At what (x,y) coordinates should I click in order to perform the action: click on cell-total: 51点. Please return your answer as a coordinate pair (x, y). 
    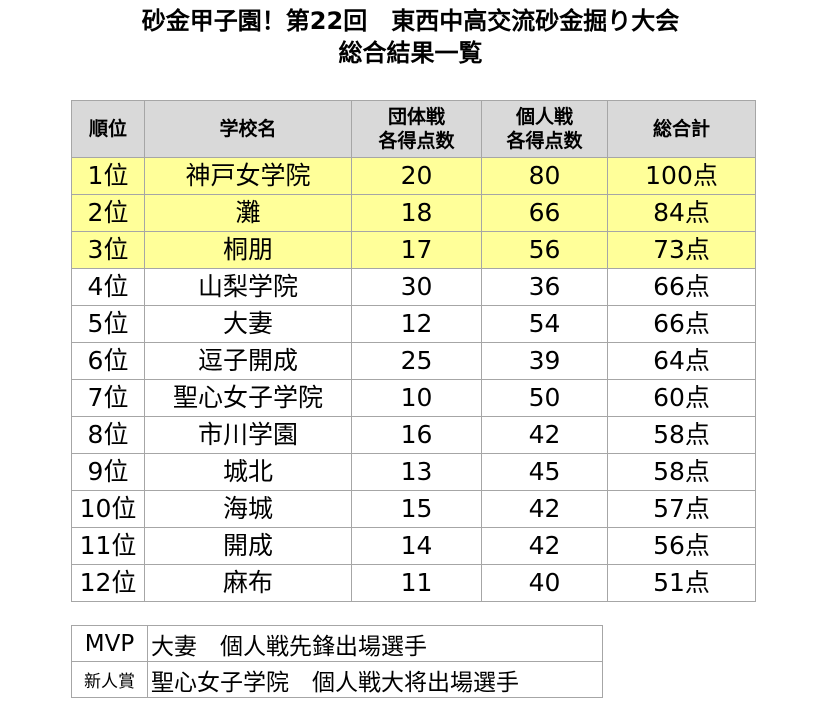
    Looking at the image, I should click on (681, 583).